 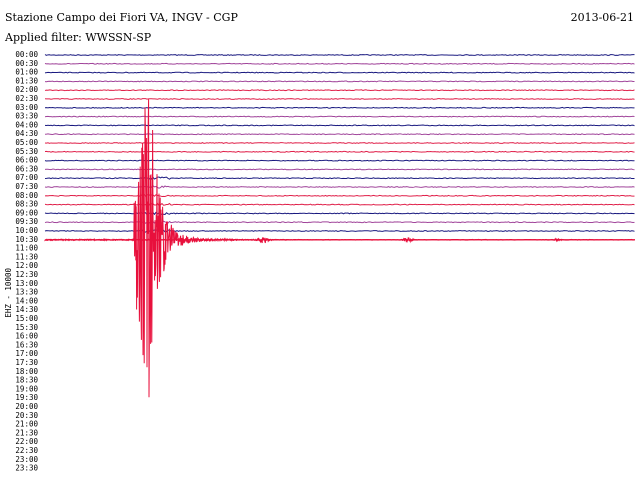 What do you see at coordinates (26, 283) in the screenshot?
I see `row-label: 13:00` at bounding box center [26, 283].